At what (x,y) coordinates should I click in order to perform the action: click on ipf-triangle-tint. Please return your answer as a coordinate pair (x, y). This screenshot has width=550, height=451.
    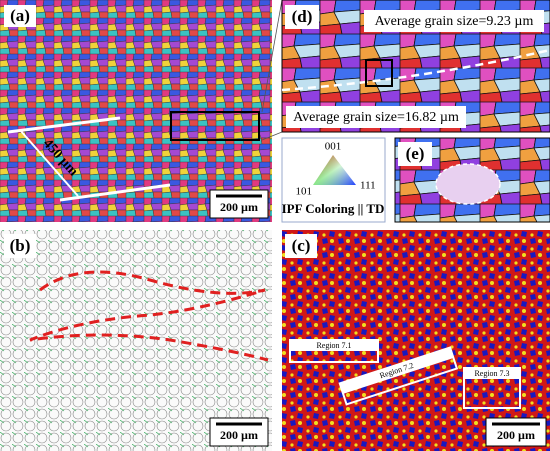
    Looking at the image, I should click on (334, 170).